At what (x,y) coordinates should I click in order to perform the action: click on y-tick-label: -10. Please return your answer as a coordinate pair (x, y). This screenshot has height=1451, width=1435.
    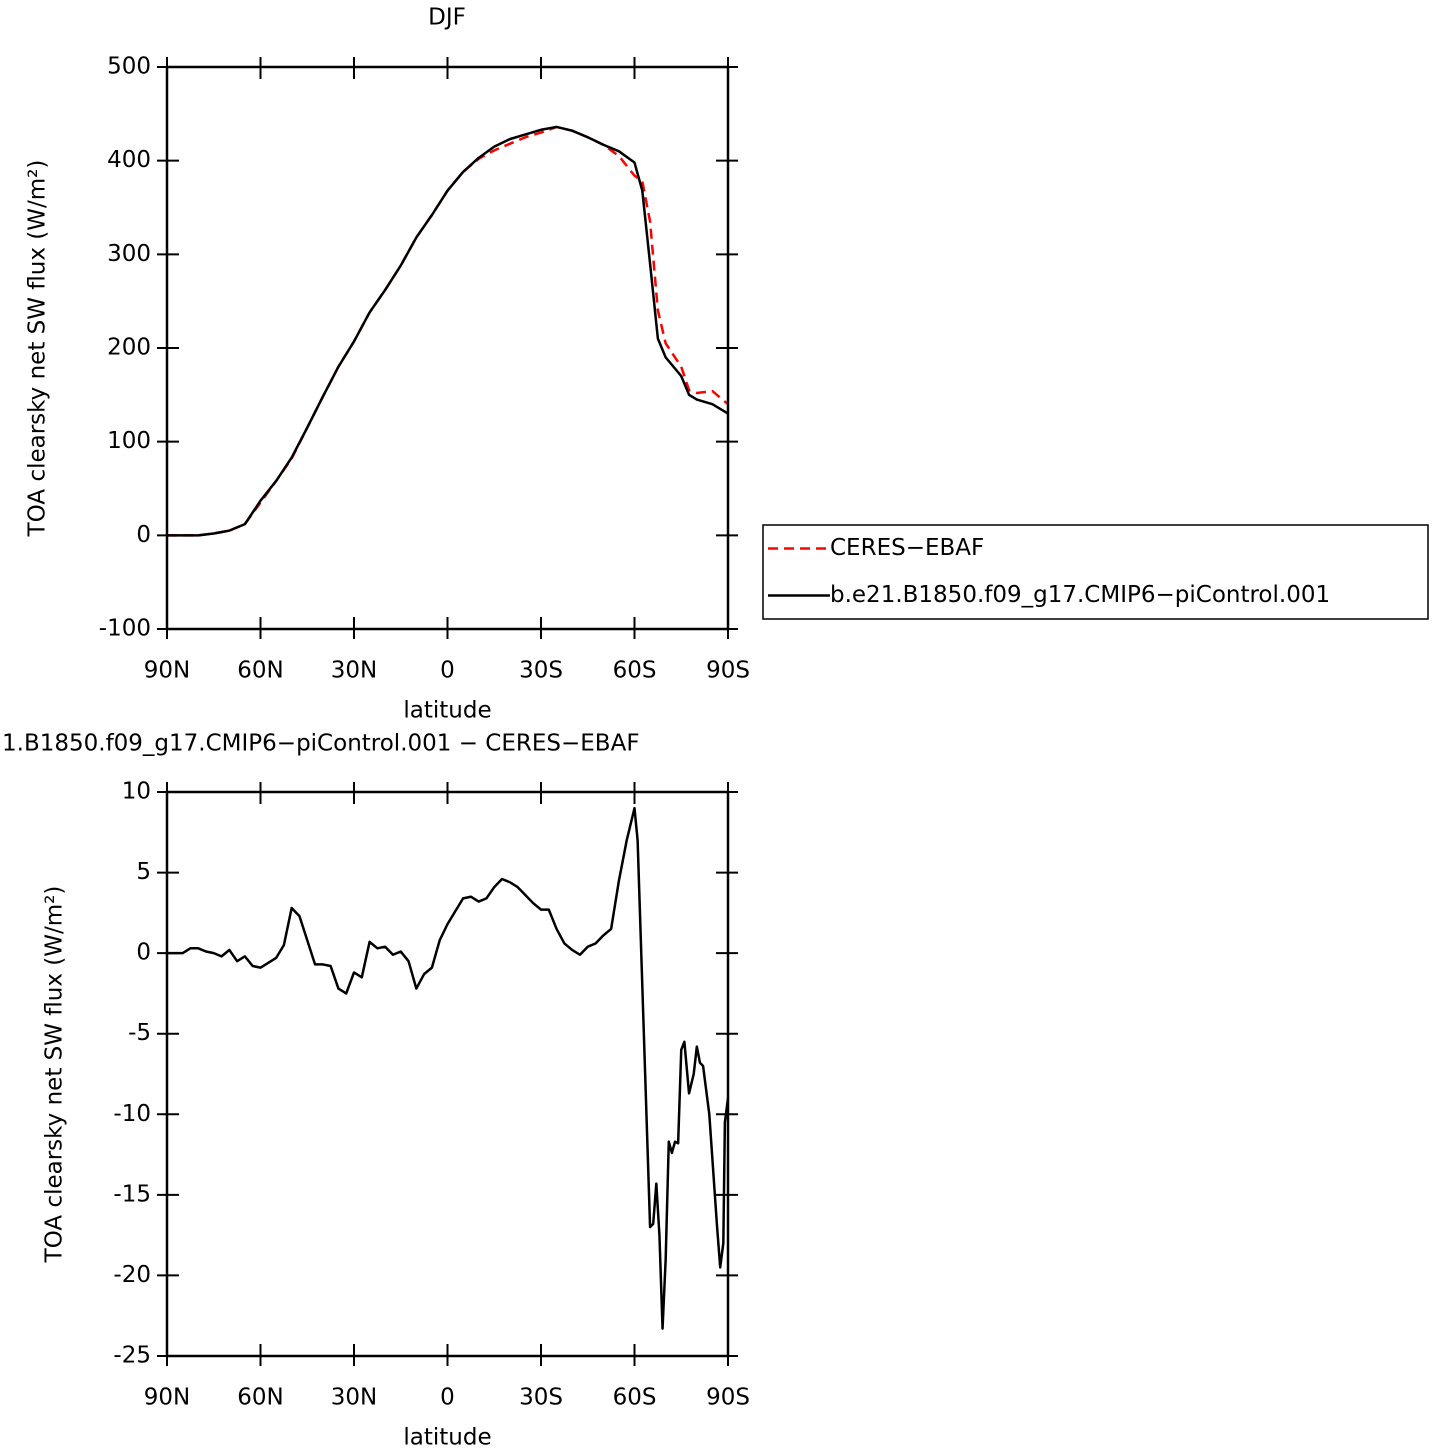
    Looking at the image, I should click on (132, 1114).